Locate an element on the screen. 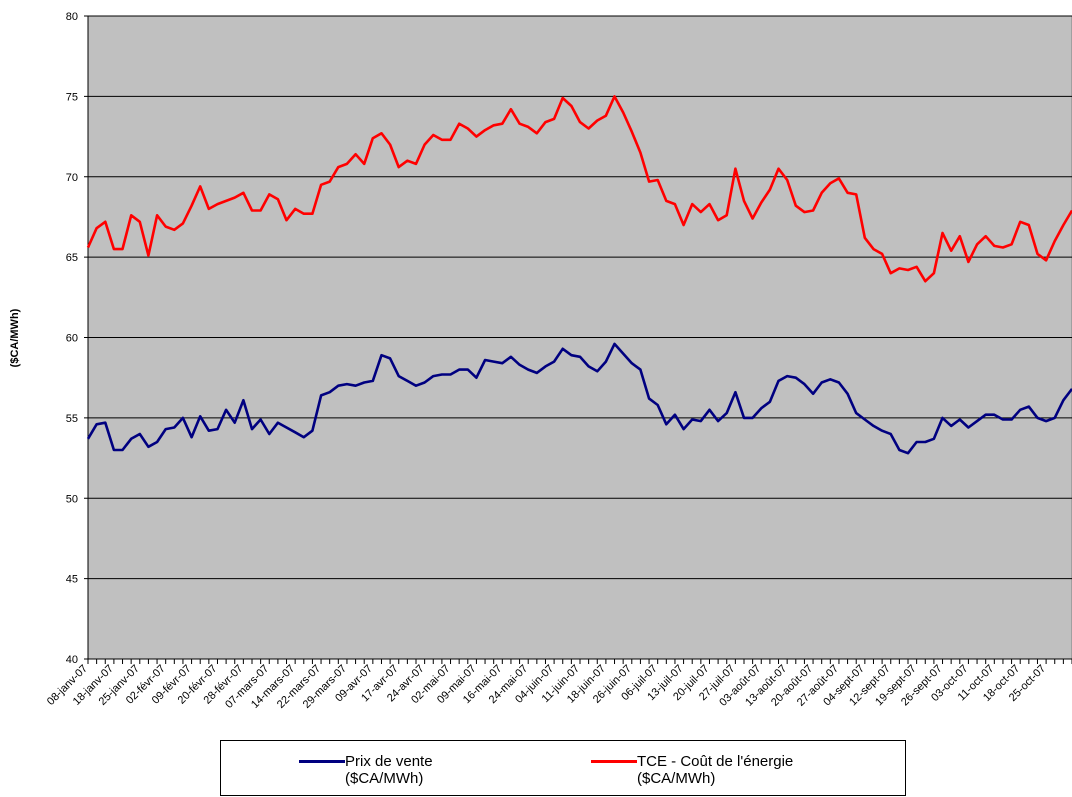  y-tick-label: 65 is located at coordinates (72, 258).